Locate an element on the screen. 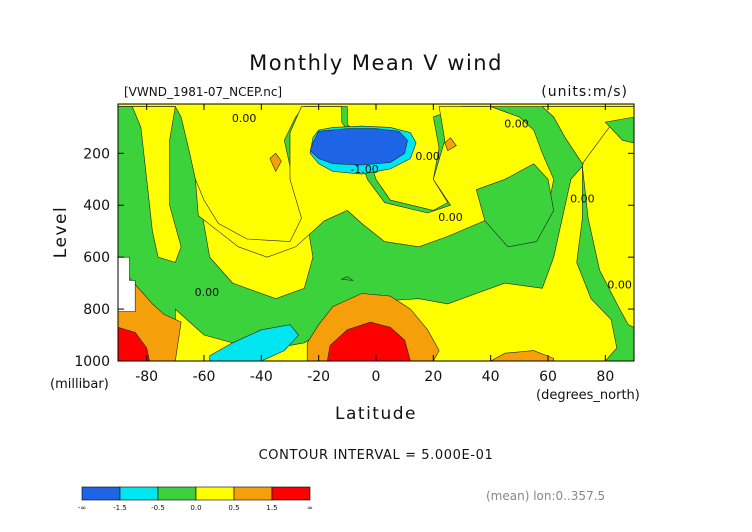 This screenshot has width=752, height=532. region-green-top-right is located at coordinates (619, 130).